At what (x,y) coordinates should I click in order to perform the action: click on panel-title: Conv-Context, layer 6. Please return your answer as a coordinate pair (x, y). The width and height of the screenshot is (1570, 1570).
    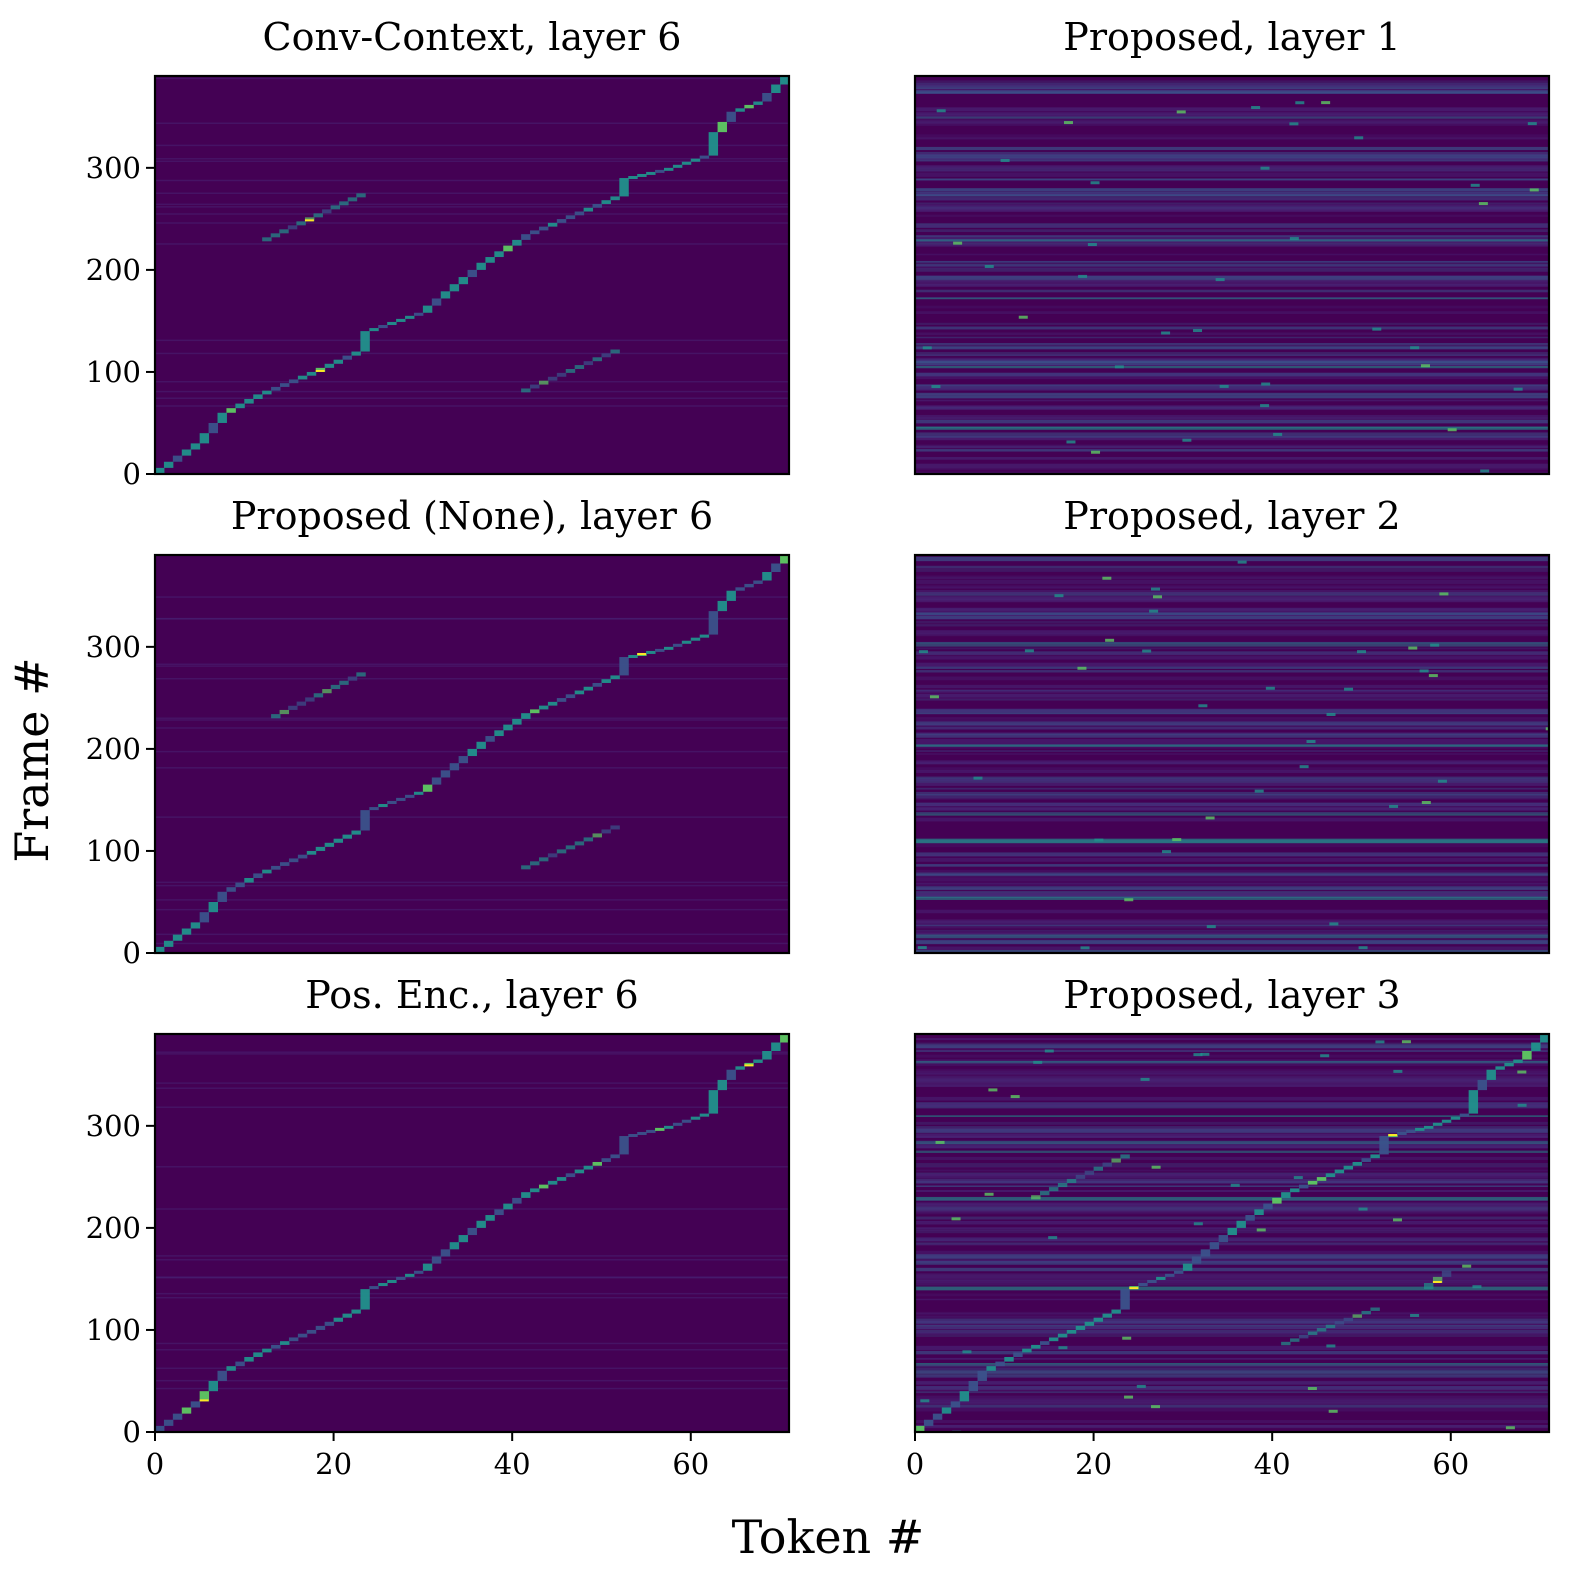
    Looking at the image, I should click on (472, 37).